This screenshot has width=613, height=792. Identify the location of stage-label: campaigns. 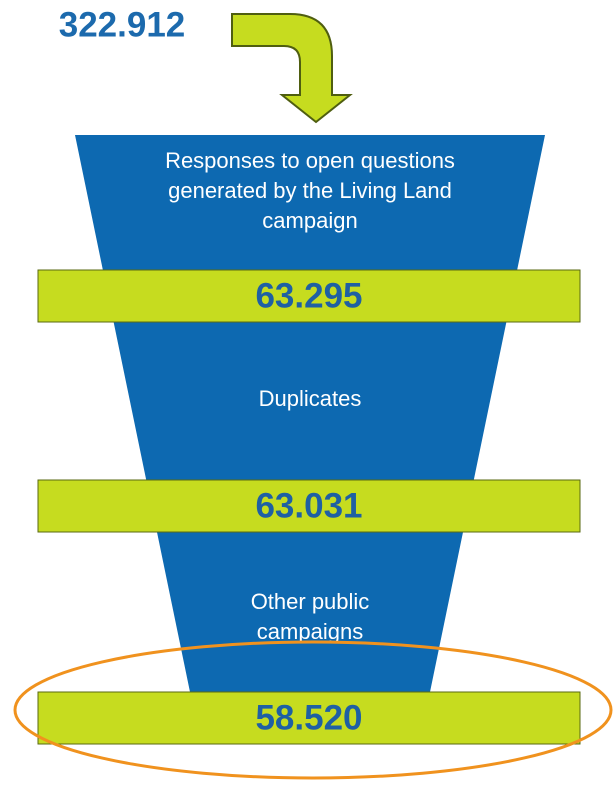
(310, 631).